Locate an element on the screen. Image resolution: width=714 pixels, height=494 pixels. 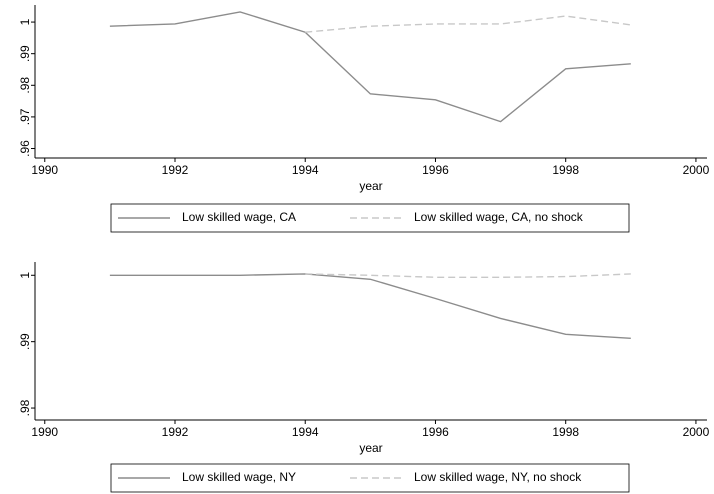
y-tick-label: .97 is located at coordinates (25, 116).